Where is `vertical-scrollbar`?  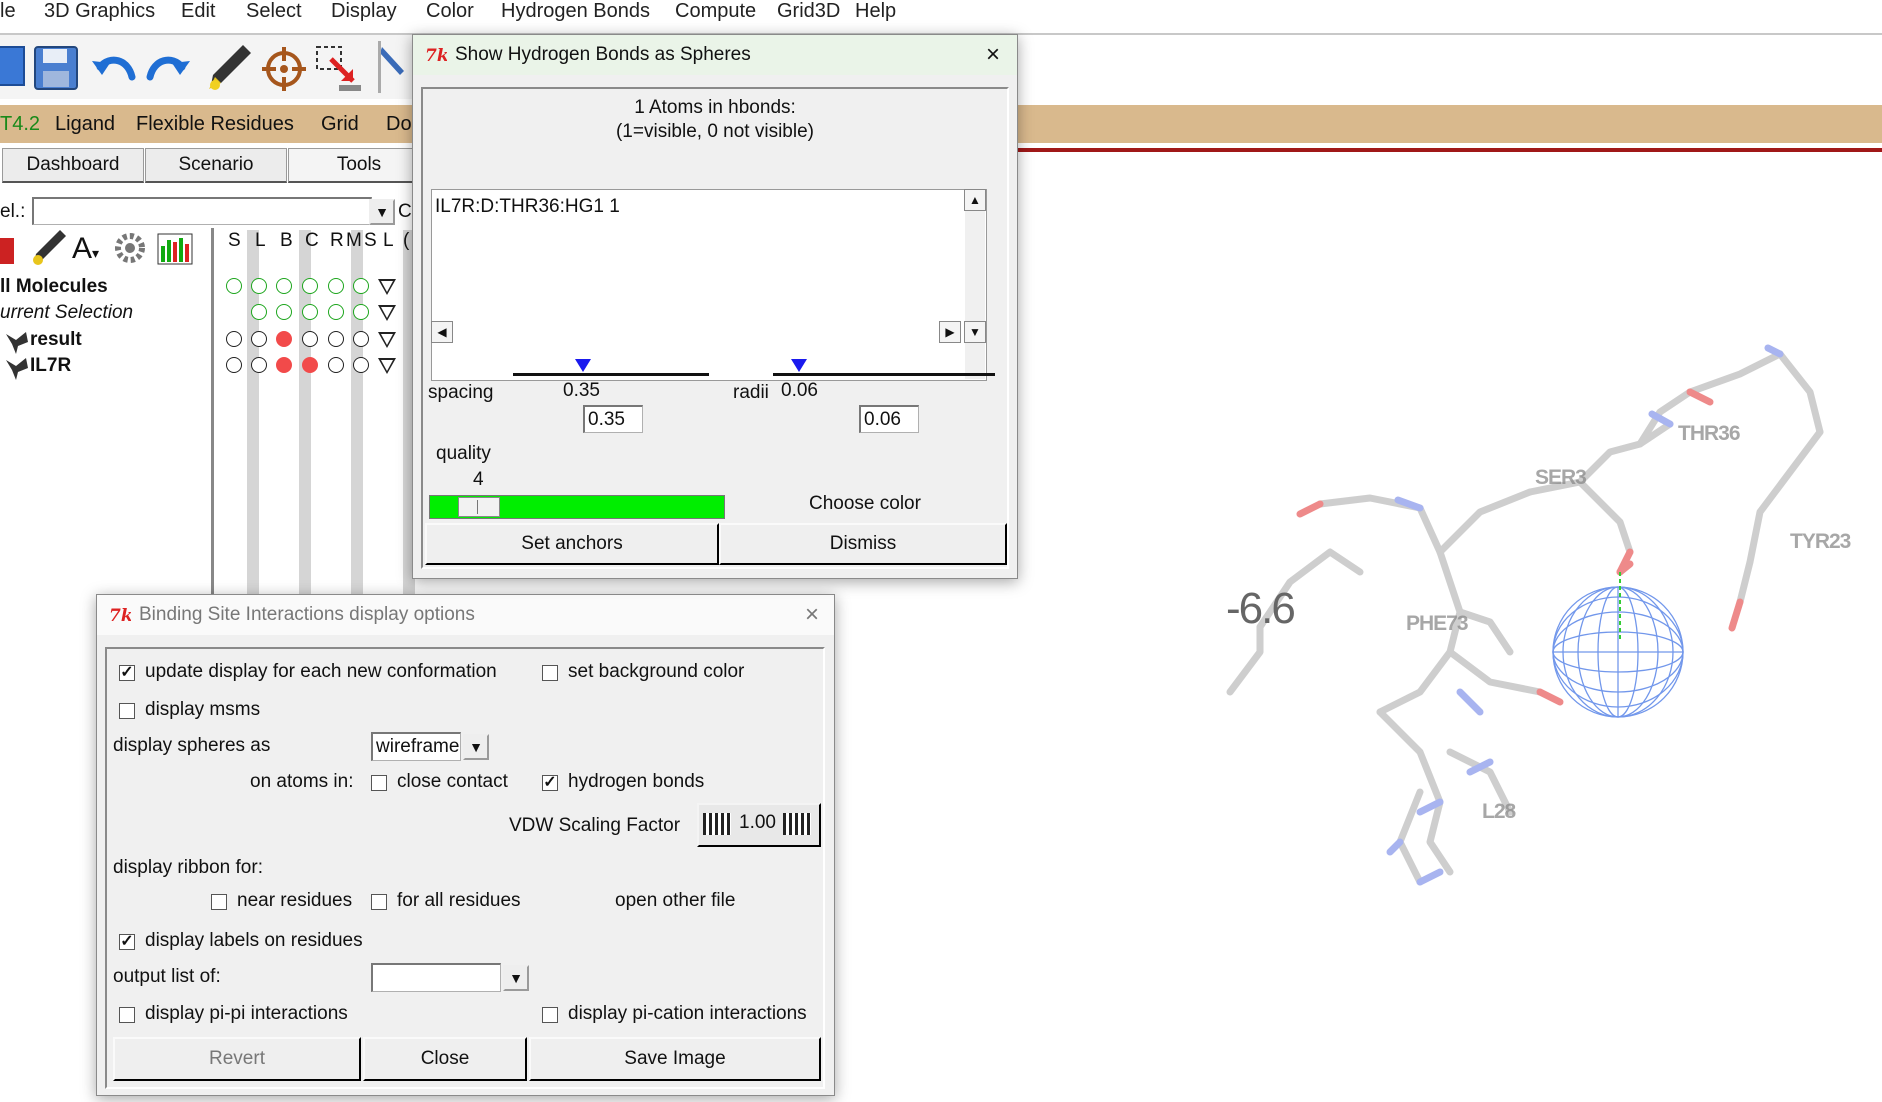
vertical-scrollbar is located at coordinates (975, 284).